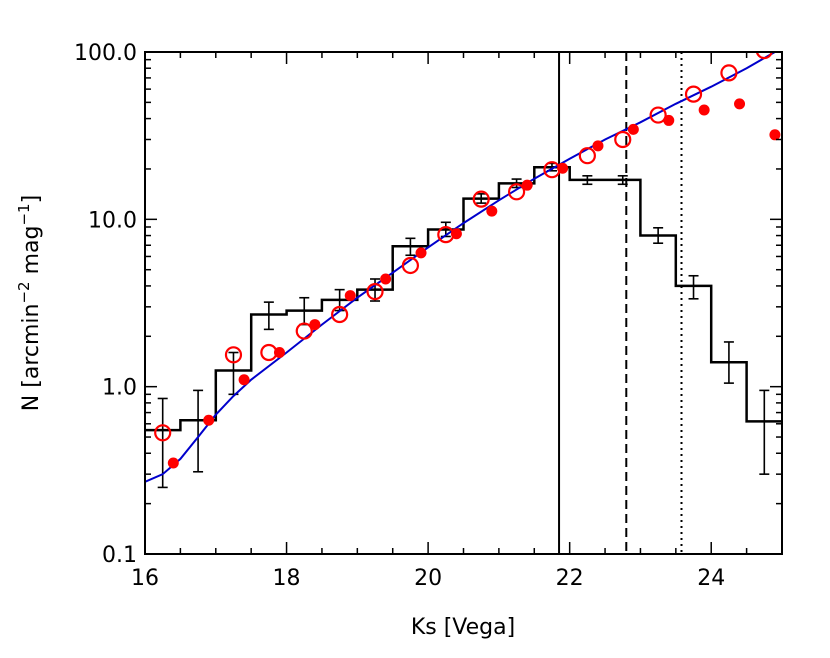  What do you see at coordinates (31, 358) in the screenshot?
I see `y-axis-label-main: N [arcmin` at bounding box center [31, 358].